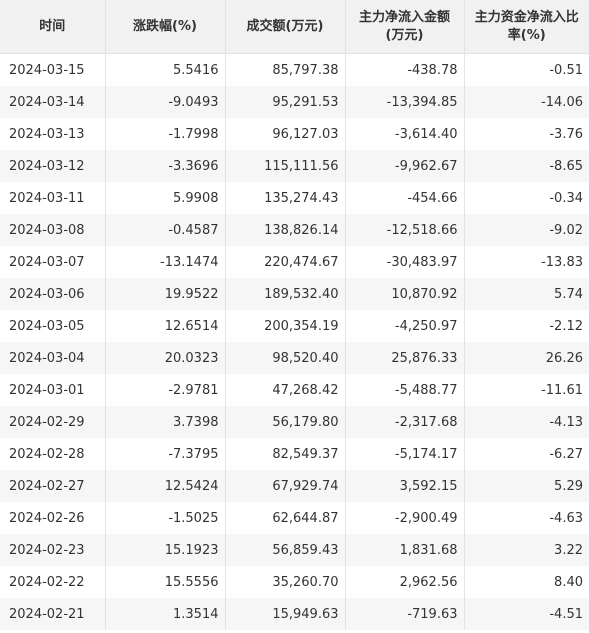 This screenshot has width=589, height=633. Describe the element at coordinates (285, 358) in the screenshot. I see `cell-turnover: 98,520.40` at that location.